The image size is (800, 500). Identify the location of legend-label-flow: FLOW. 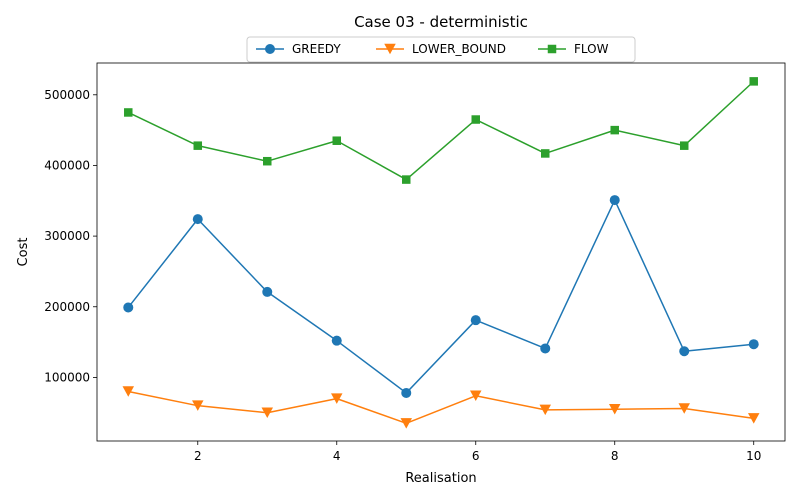
(591, 49).